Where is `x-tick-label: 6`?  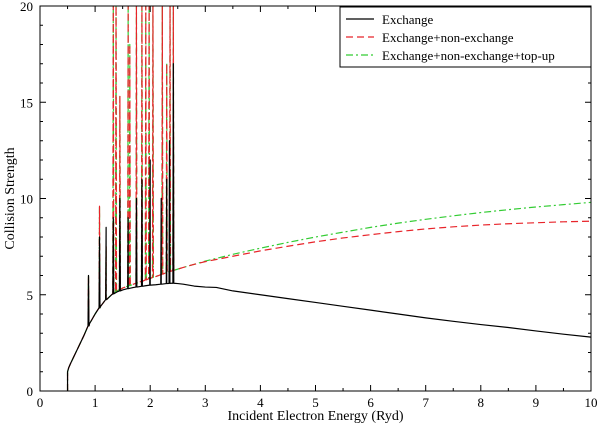 x-tick-label: 6 is located at coordinates (370, 402).